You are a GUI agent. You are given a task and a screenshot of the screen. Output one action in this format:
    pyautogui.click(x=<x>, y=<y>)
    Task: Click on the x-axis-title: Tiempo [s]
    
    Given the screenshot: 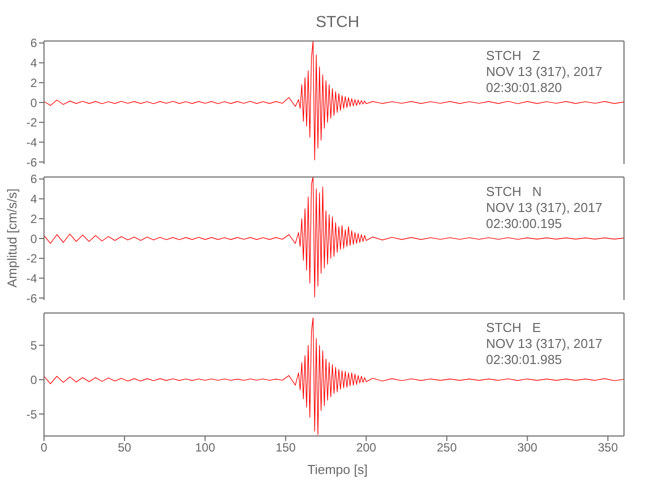 What is the action you would take?
    pyautogui.click(x=337, y=469)
    